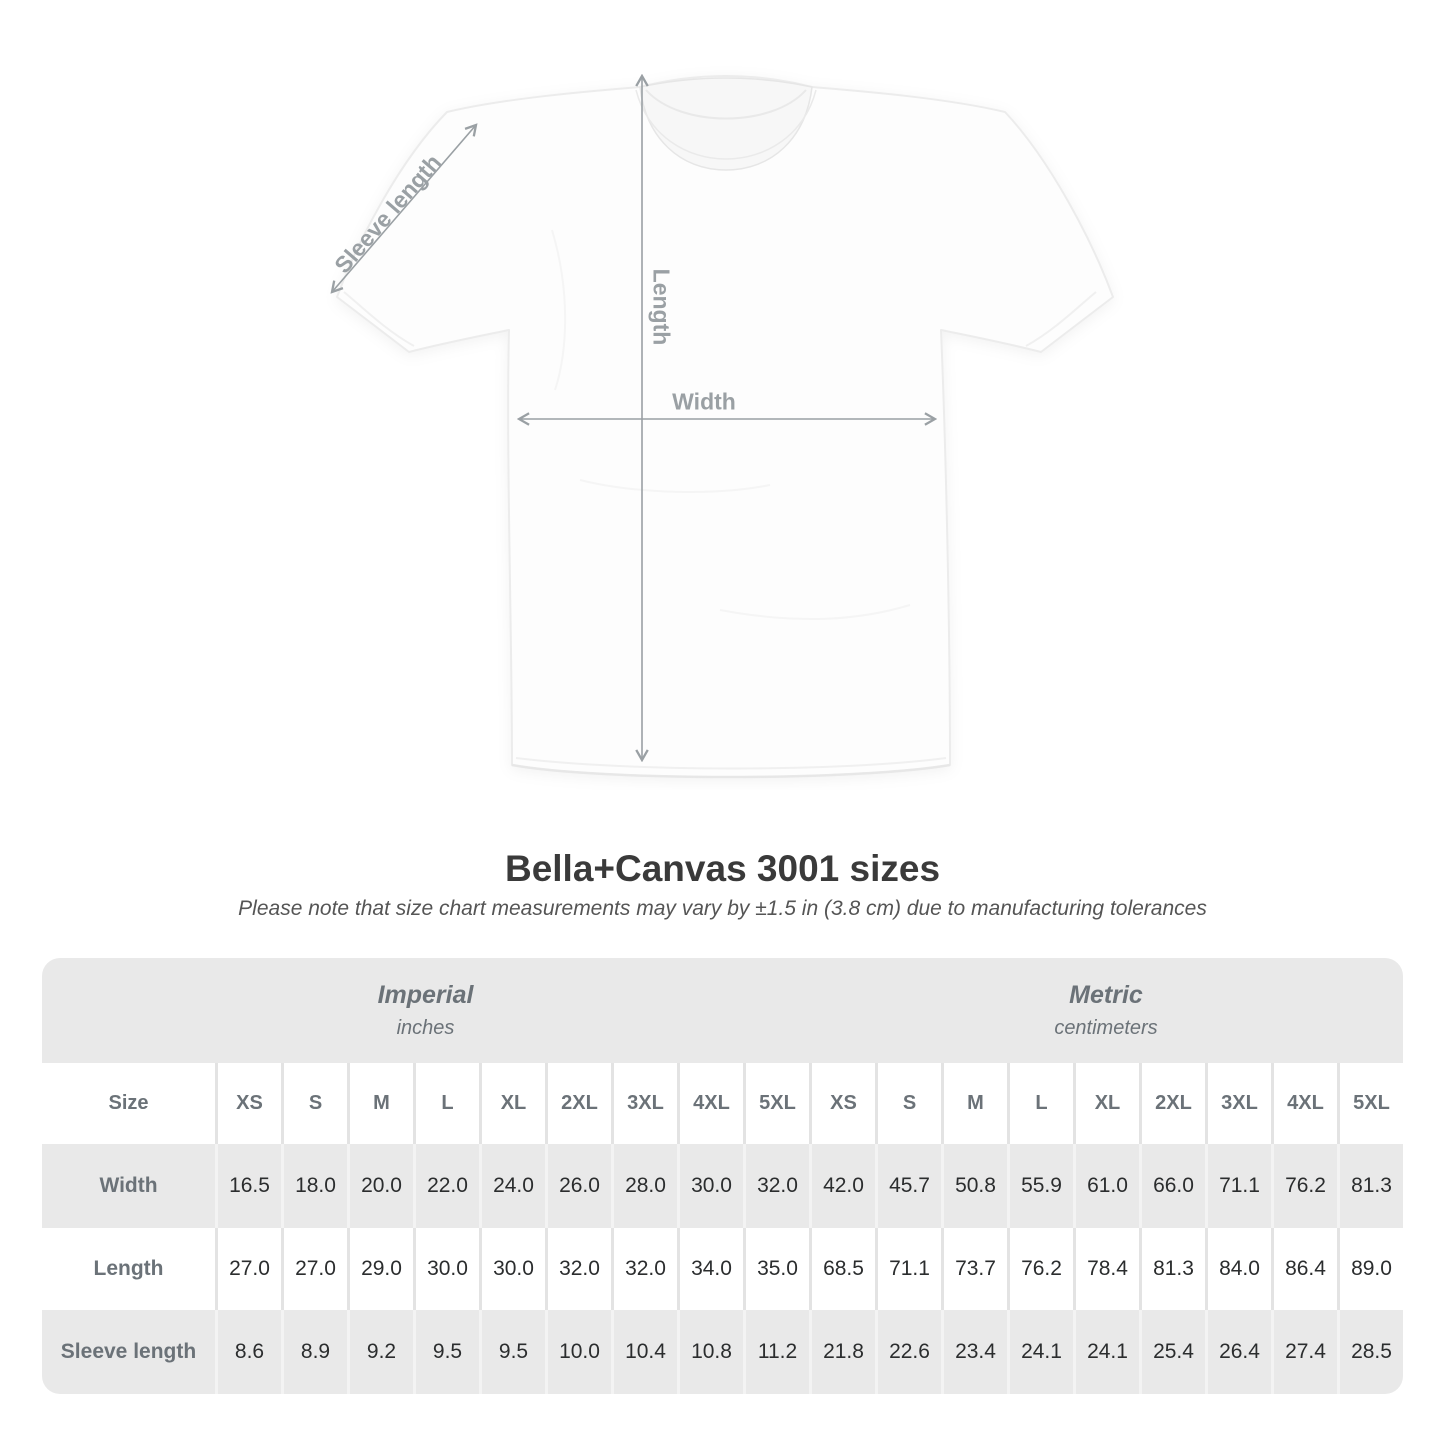 This screenshot has height=1445, width=1445. Describe the element at coordinates (578, 1352) in the screenshot. I see `cell-imperial-2xl-sleeve-length: 10.0` at that location.